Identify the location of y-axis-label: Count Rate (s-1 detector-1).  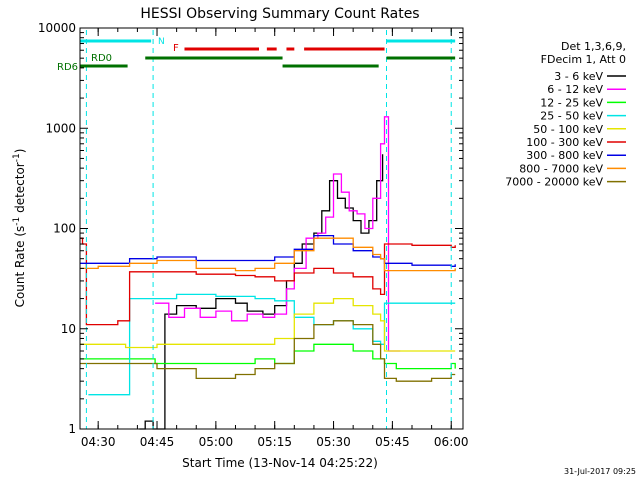
(19, 228).